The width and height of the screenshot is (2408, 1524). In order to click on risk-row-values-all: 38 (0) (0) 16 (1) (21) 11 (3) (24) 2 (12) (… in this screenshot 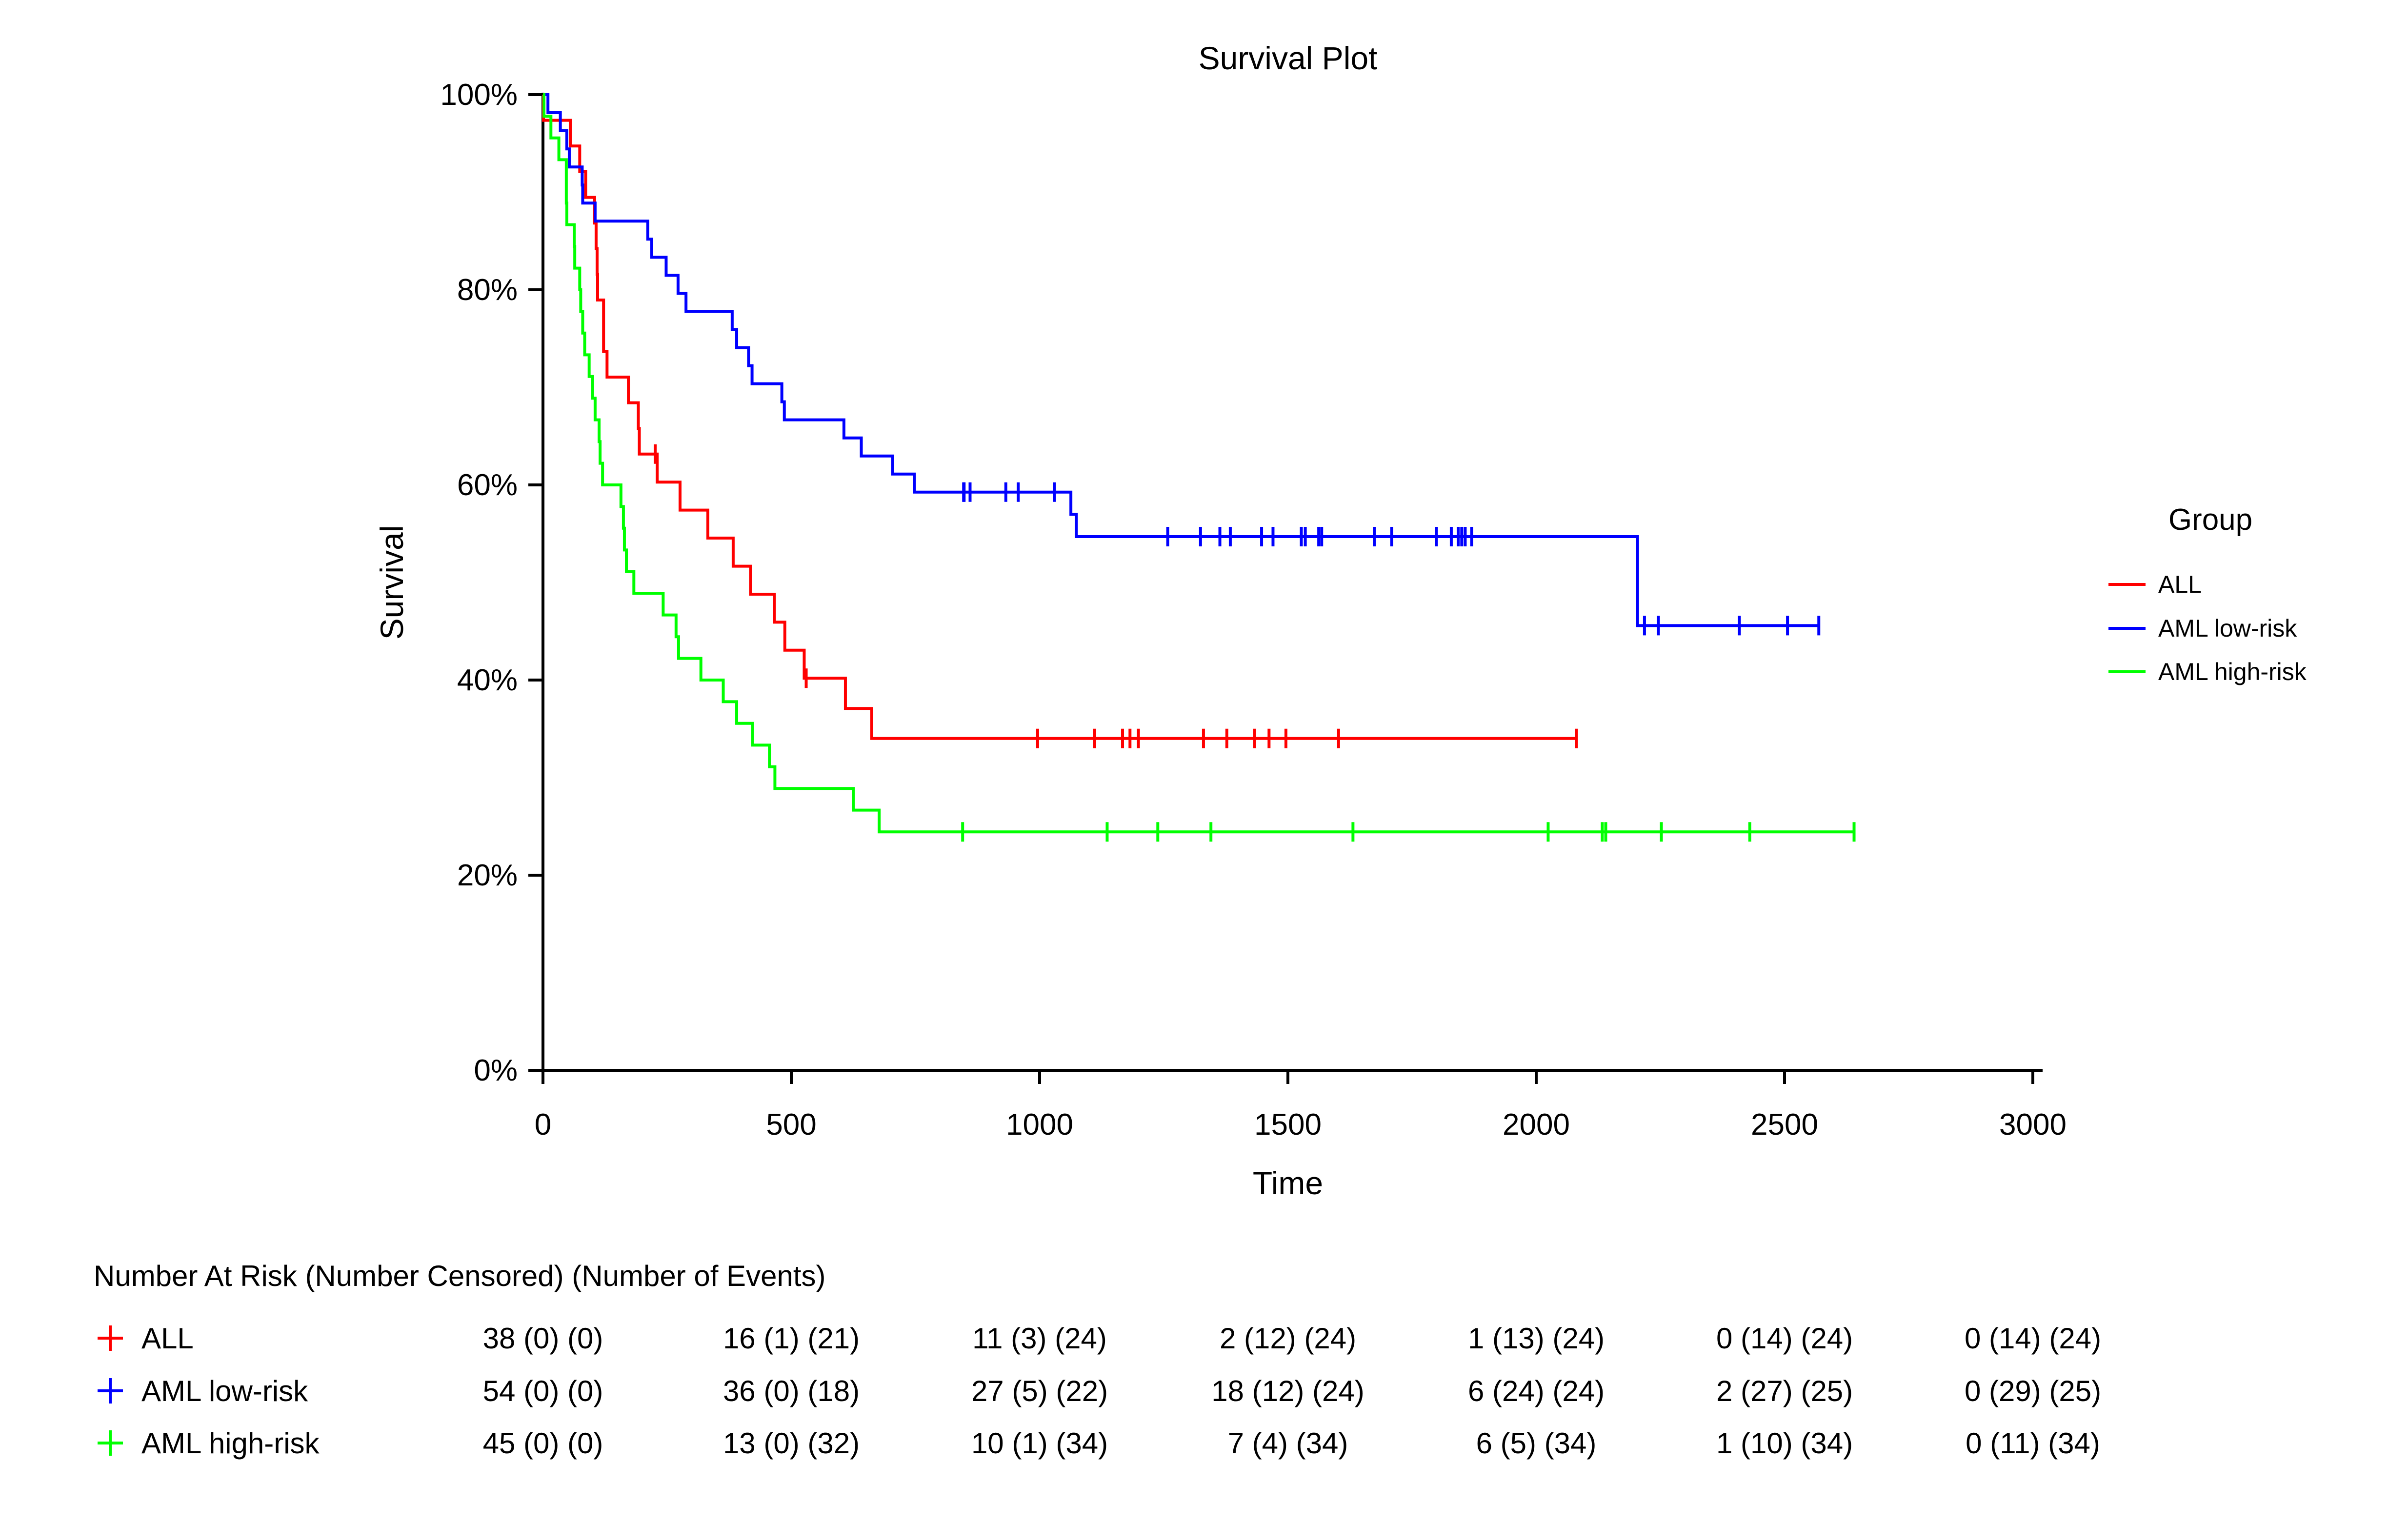, I will do `click(1292, 1338)`.